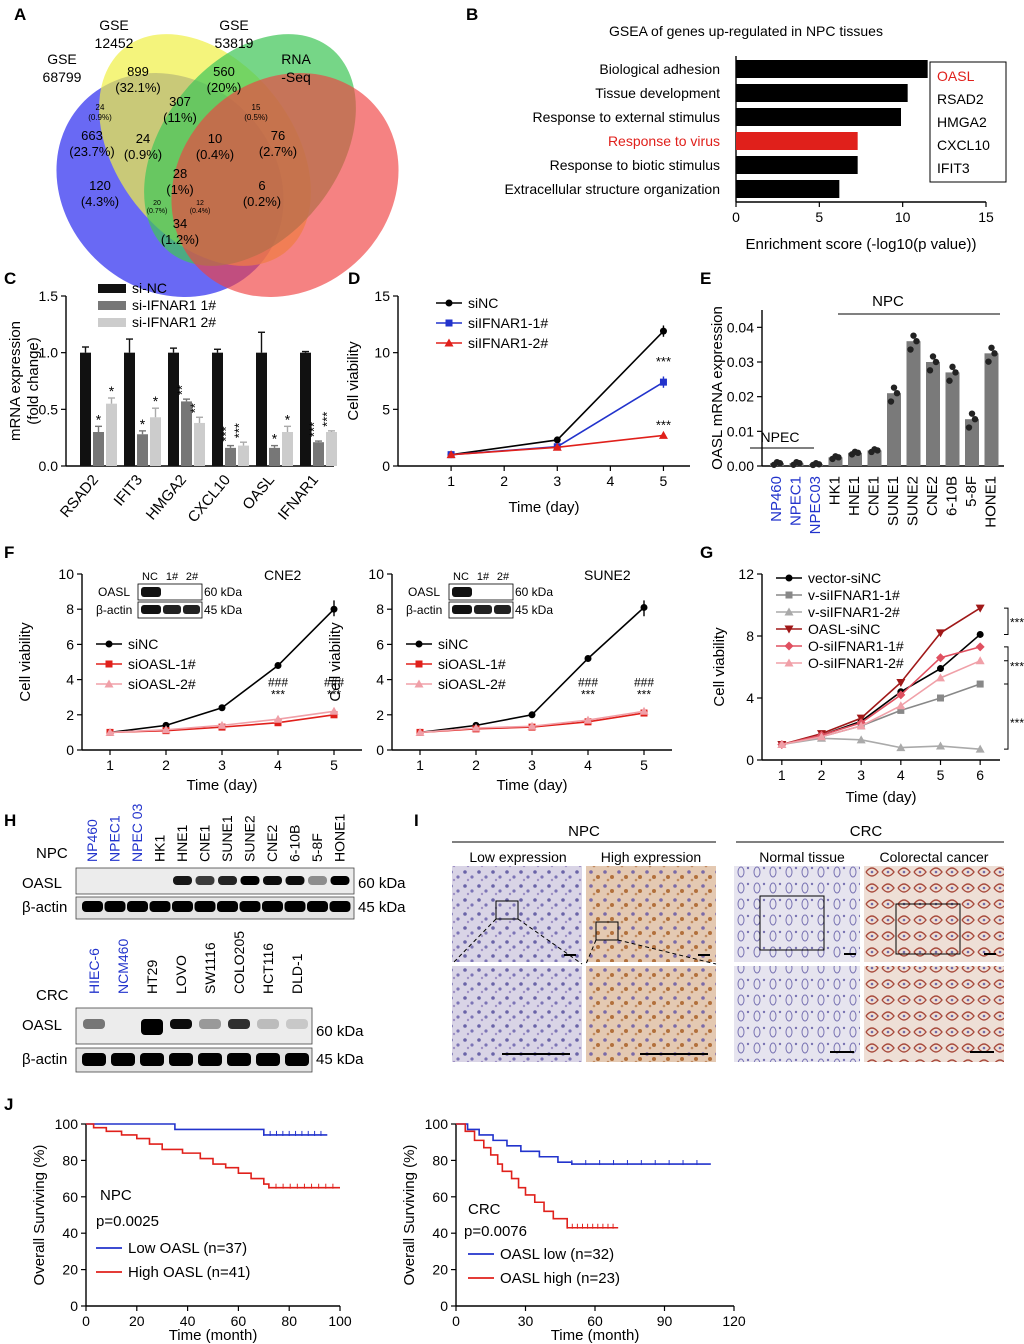 This screenshot has width=1024, height=1344. Describe the element at coordinates (172, 577) in the screenshot. I see `blot-lane-1: 1#` at that location.